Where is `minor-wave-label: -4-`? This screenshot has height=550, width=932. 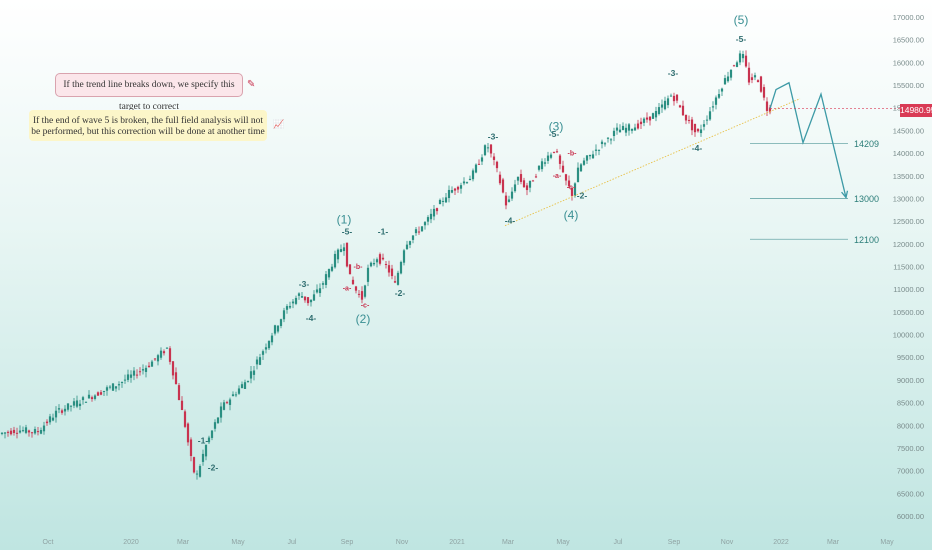 minor-wave-label: -4- is located at coordinates (697, 148).